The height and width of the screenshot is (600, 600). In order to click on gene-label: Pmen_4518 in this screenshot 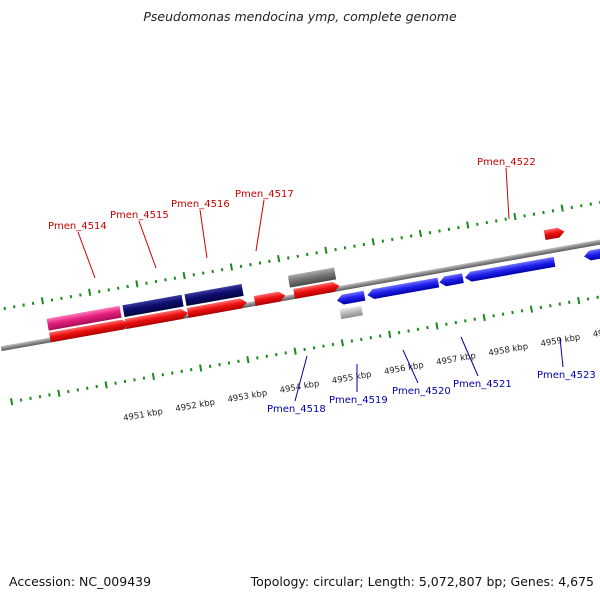, I will do `click(296, 409)`.